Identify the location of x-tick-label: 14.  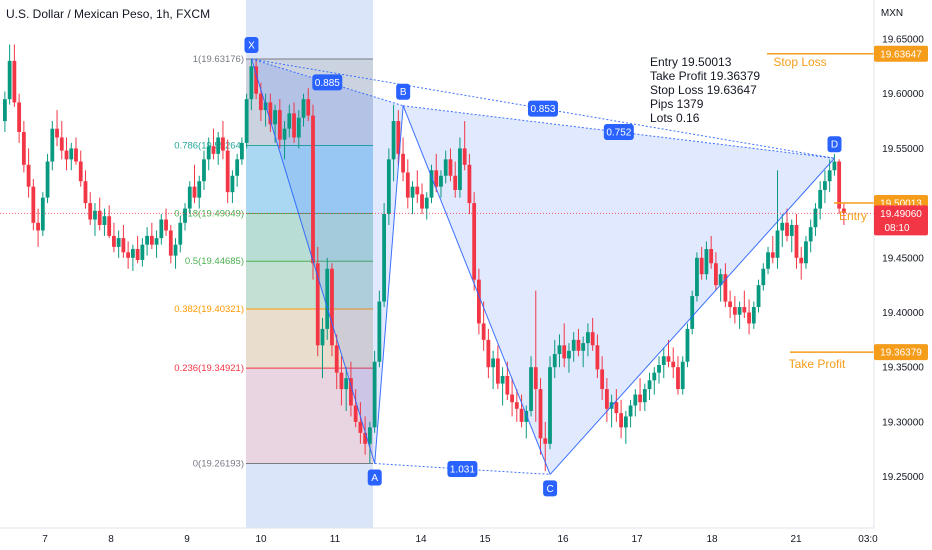
(421, 539).